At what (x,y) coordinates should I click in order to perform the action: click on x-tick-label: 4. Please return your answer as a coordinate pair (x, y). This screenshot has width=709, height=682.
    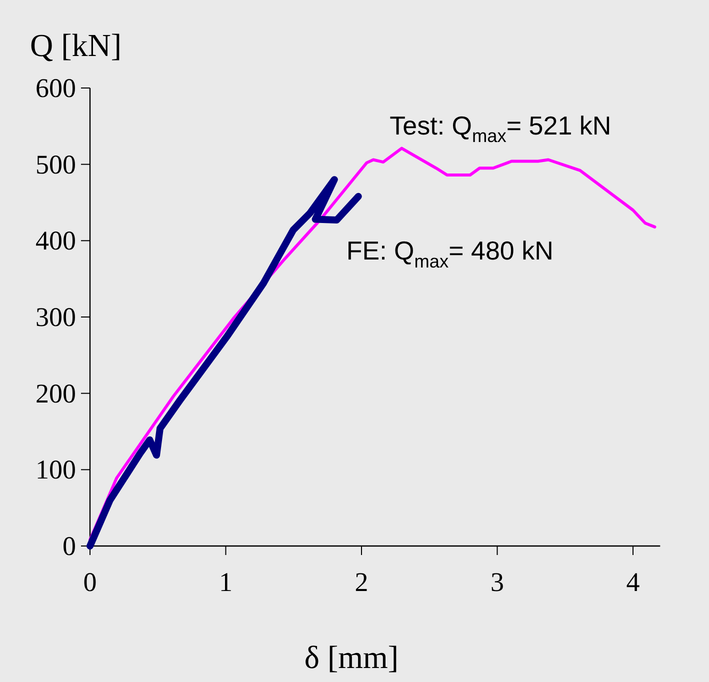
    Looking at the image, I should click on (633, 582).